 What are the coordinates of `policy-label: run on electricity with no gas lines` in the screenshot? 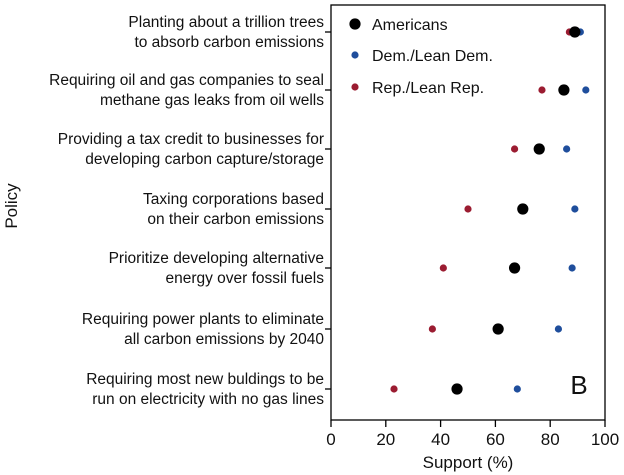 It's located at (208, 399).